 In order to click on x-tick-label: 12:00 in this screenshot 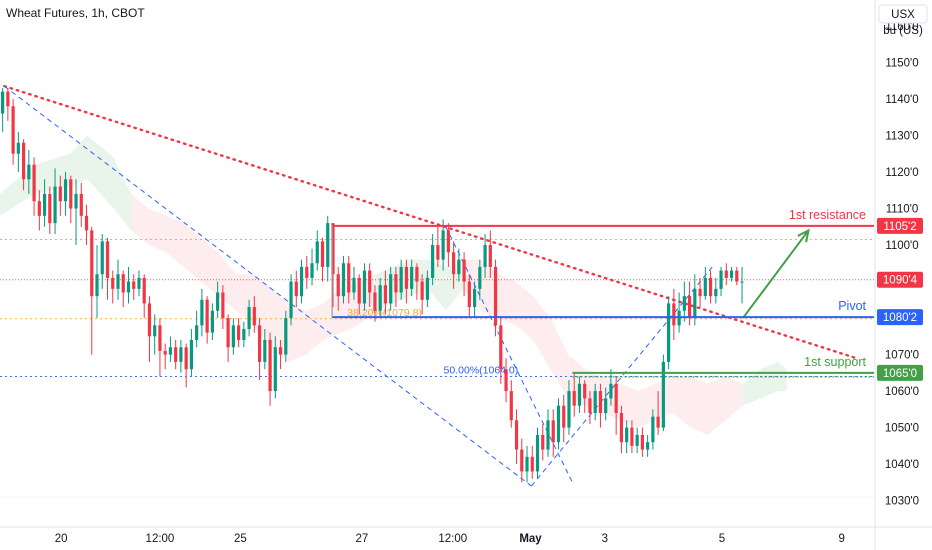, I will do `click(160, 539)`.